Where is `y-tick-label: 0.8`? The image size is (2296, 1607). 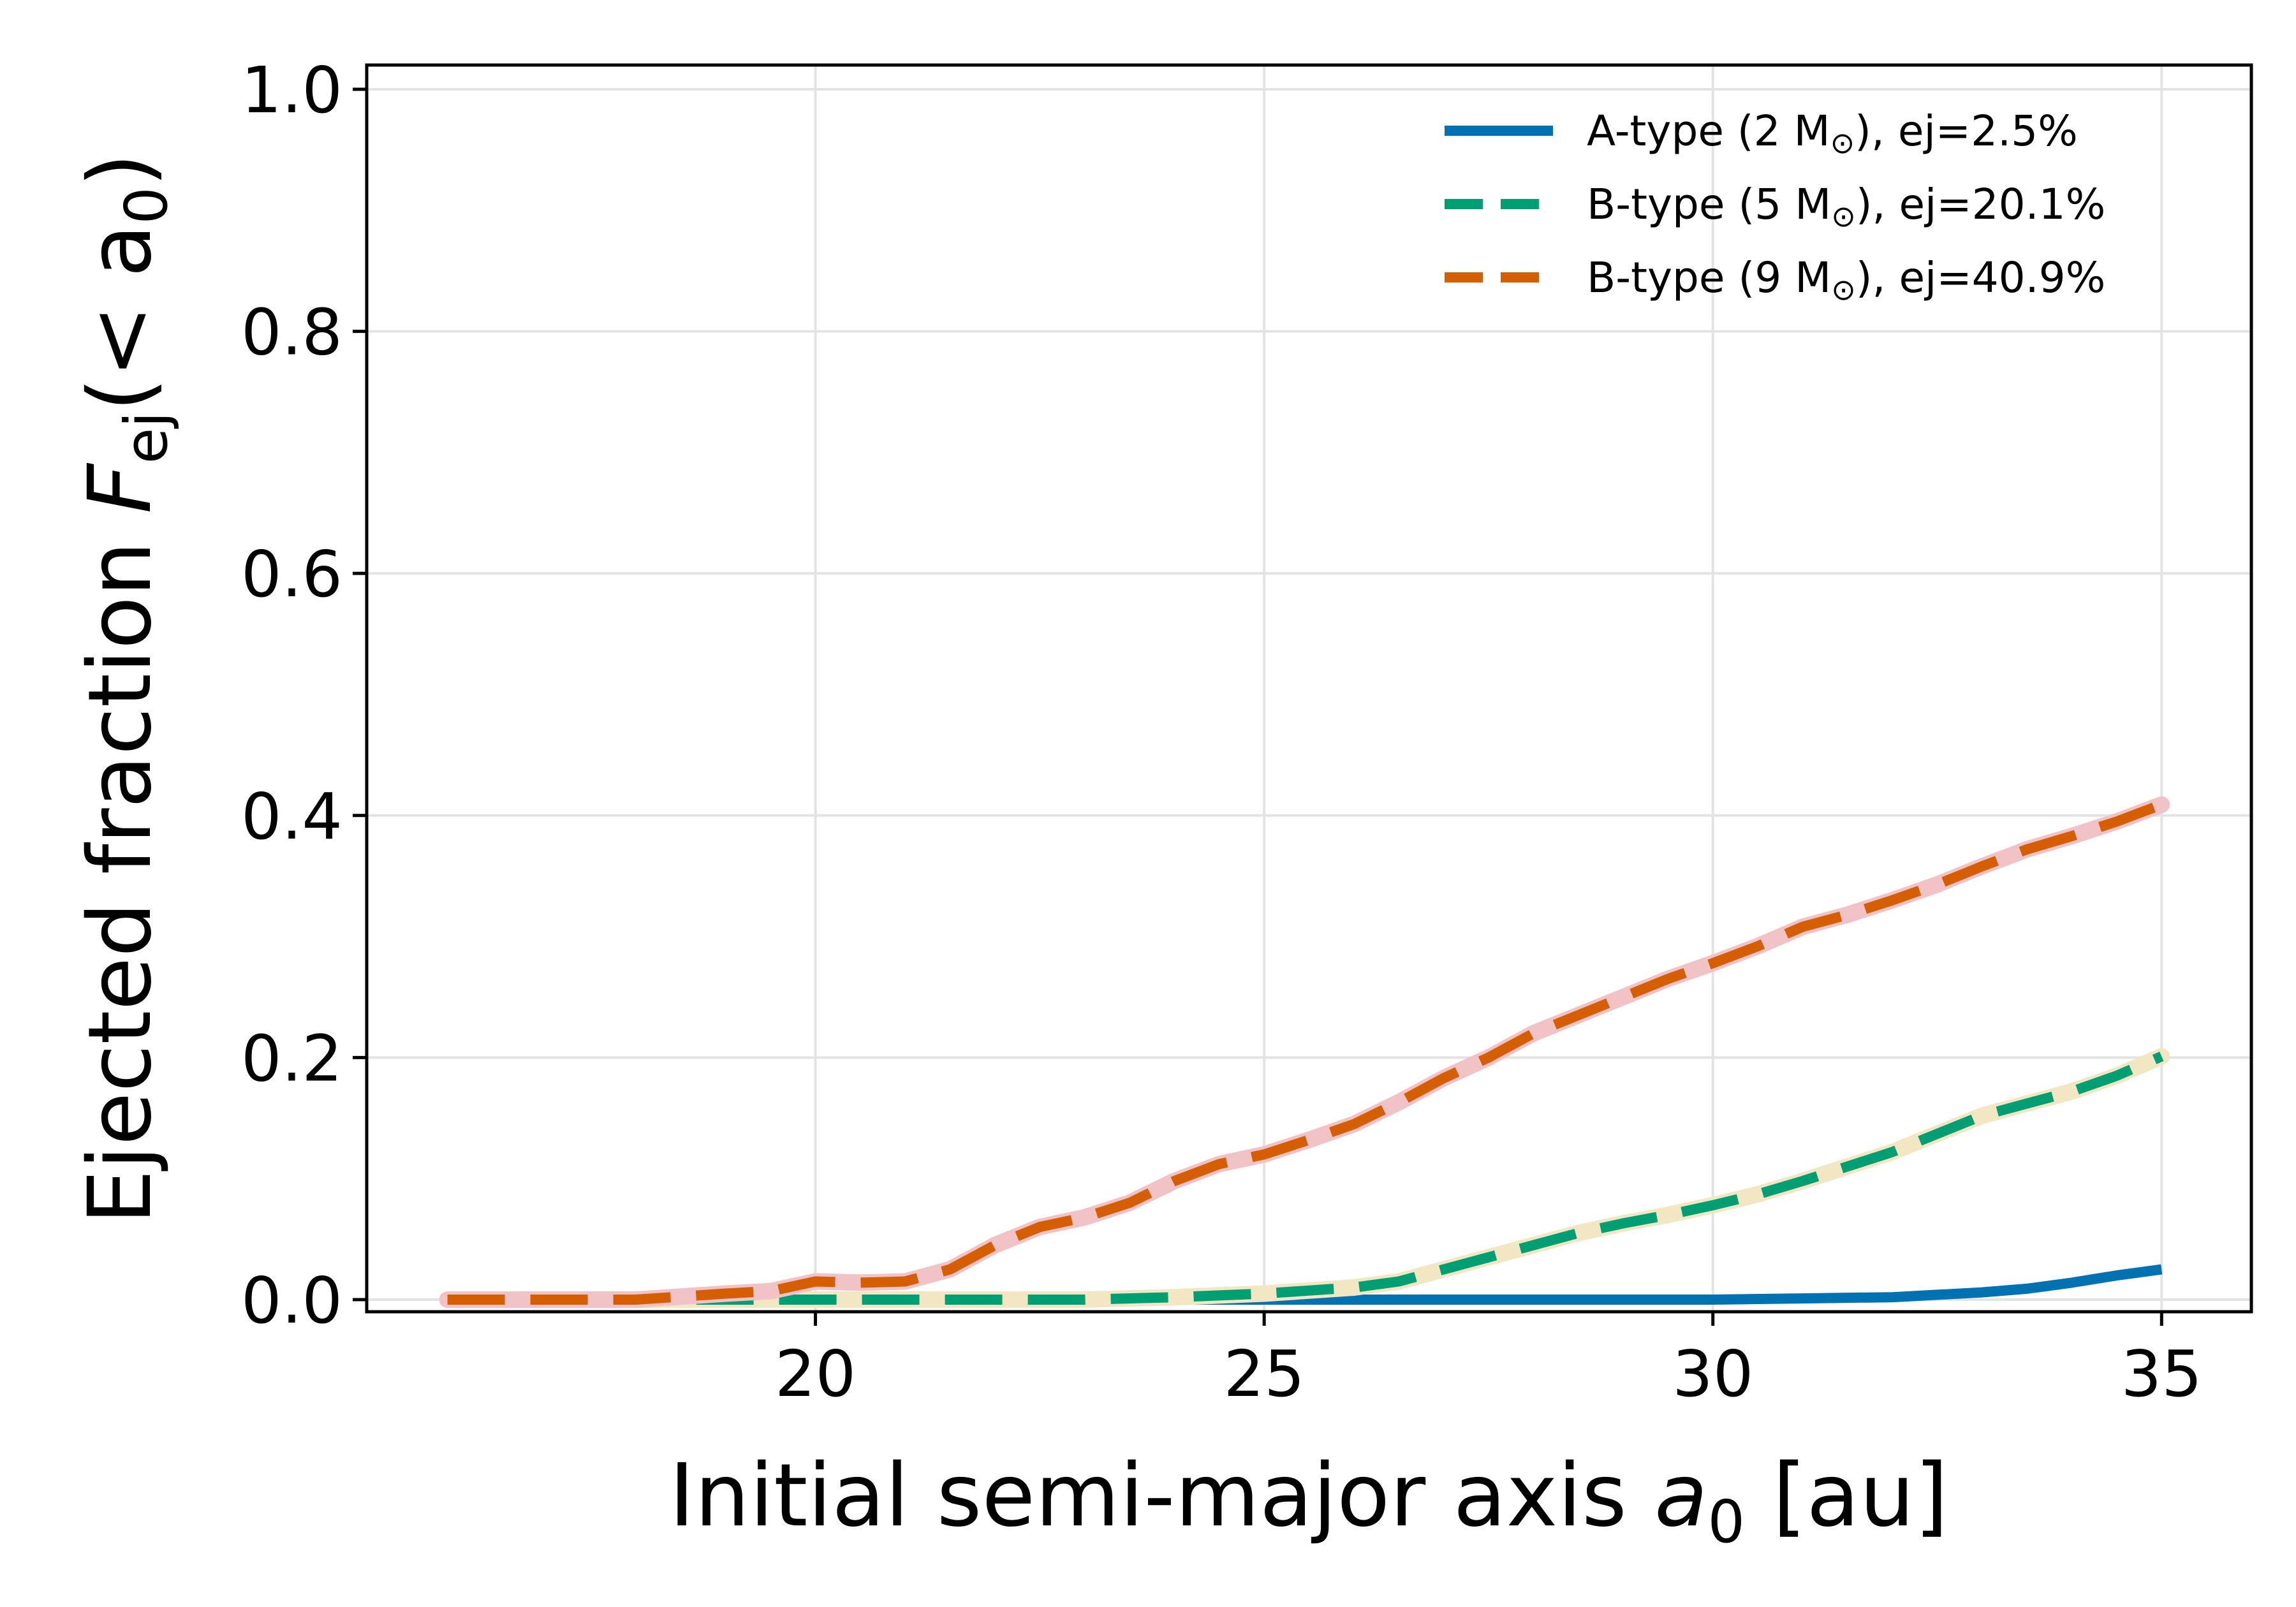
y-tick-label: 0.8 is located at coordinates (291, 332).